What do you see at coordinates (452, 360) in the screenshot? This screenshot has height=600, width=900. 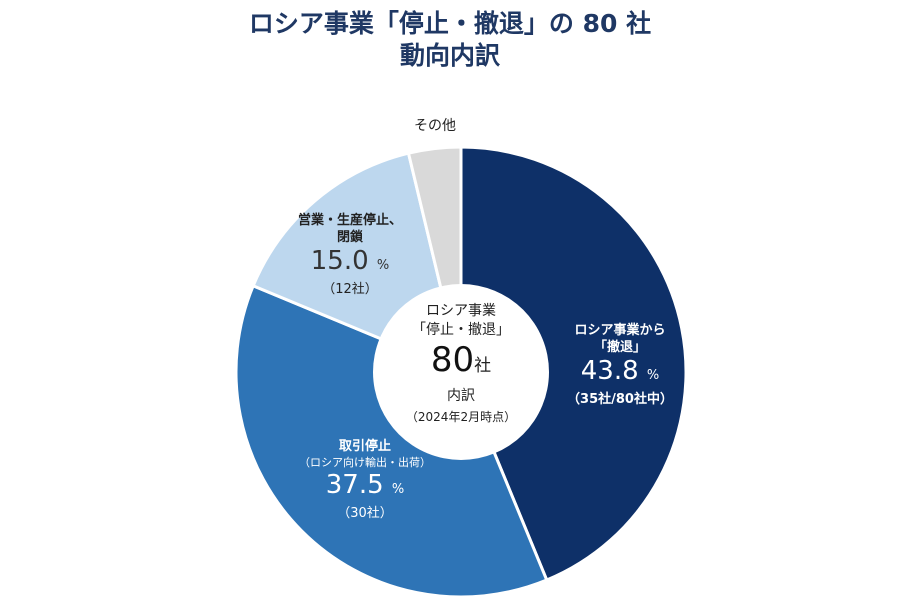 I see `center-count: 80` at bounding box center [452, 360].